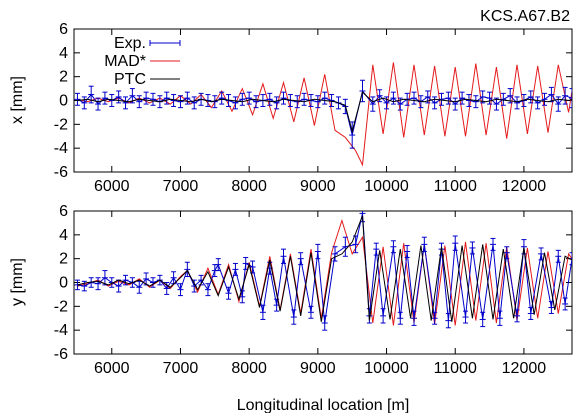 This screenshot has height=413, width=574. What do you see at coordinates (112, 186) in the screenshot?
I see `x-tick-label: 6000` at bounding box center [112, 186].